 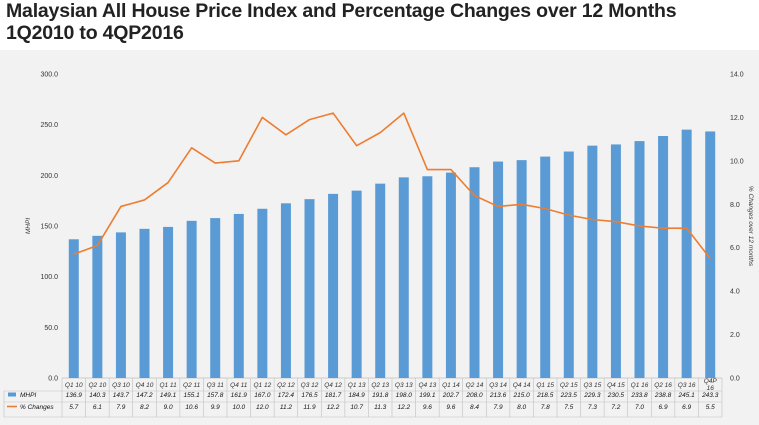 What do you see at coordinates (168, 385) in the screenshot?
I see `x-tick-label: Q1 11` at bounding box center [168, 385].